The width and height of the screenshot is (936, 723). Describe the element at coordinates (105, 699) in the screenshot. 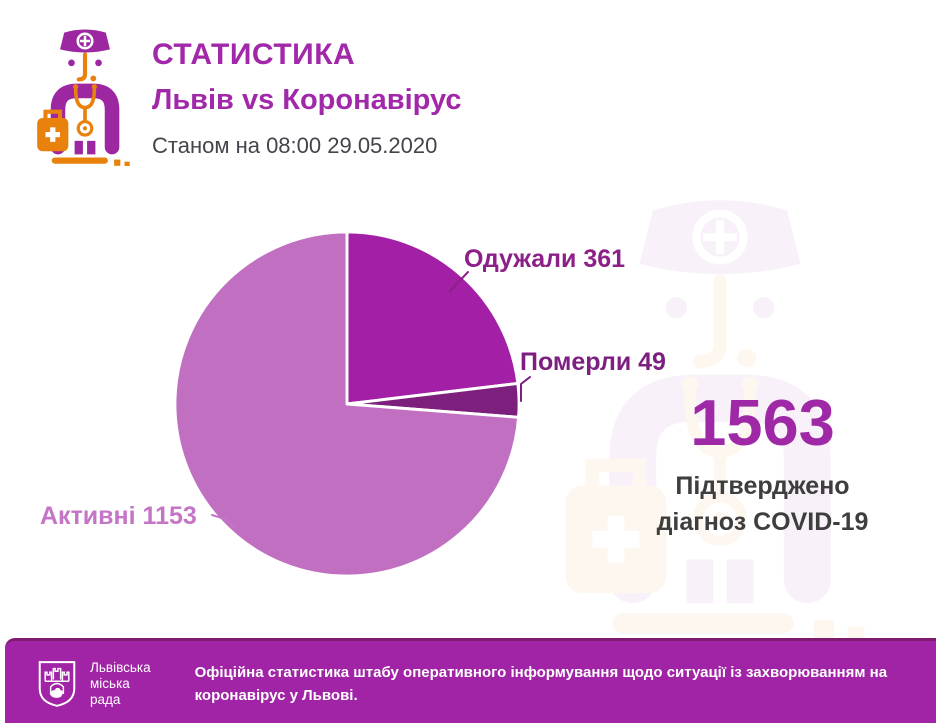

I see `org-line: рада` at that location.